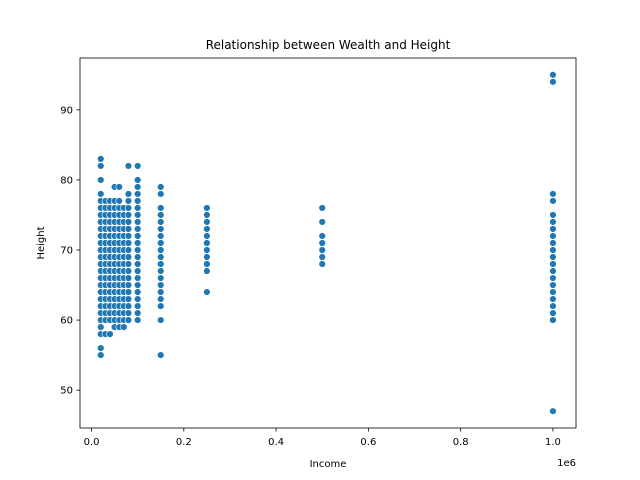  Describe the element at coordinates (184, 442) in the screenshot. I see `x-tick-label: 0.2` at that location.